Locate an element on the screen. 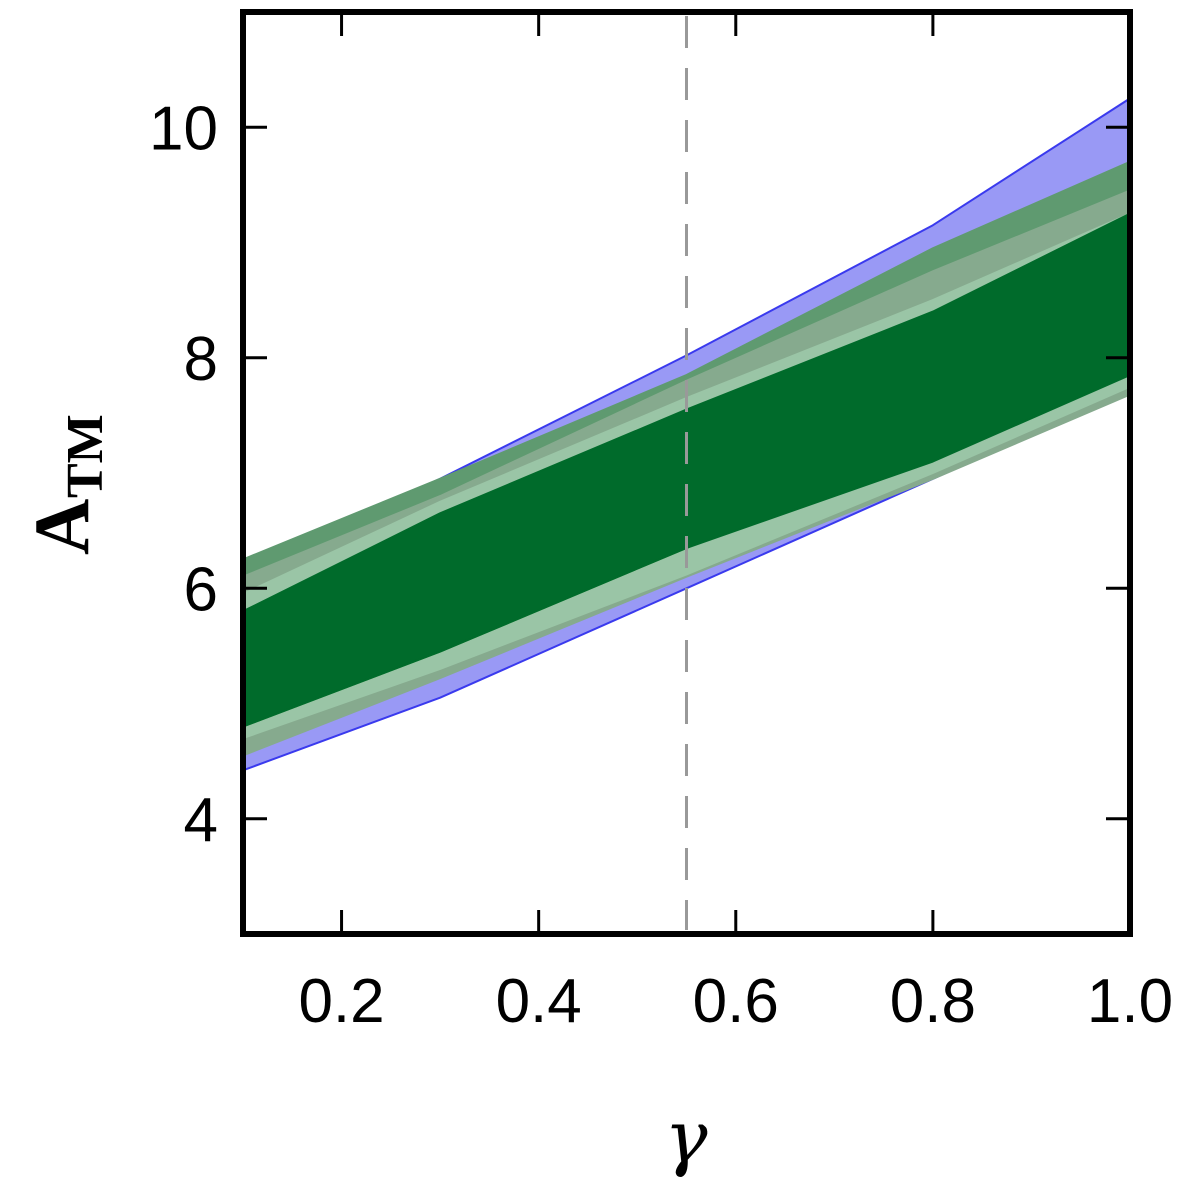 This screenshot has height=1180, width=1200. x-tick-label: 0.6 is located at coordinates (736, 1001).